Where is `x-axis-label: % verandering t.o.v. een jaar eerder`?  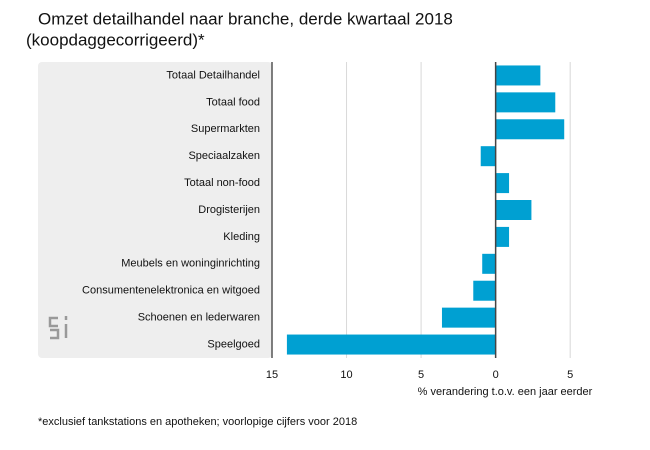
x-axis-label: % verandering t.o.v. een jaar eerder is located at coordinates (505, 392).